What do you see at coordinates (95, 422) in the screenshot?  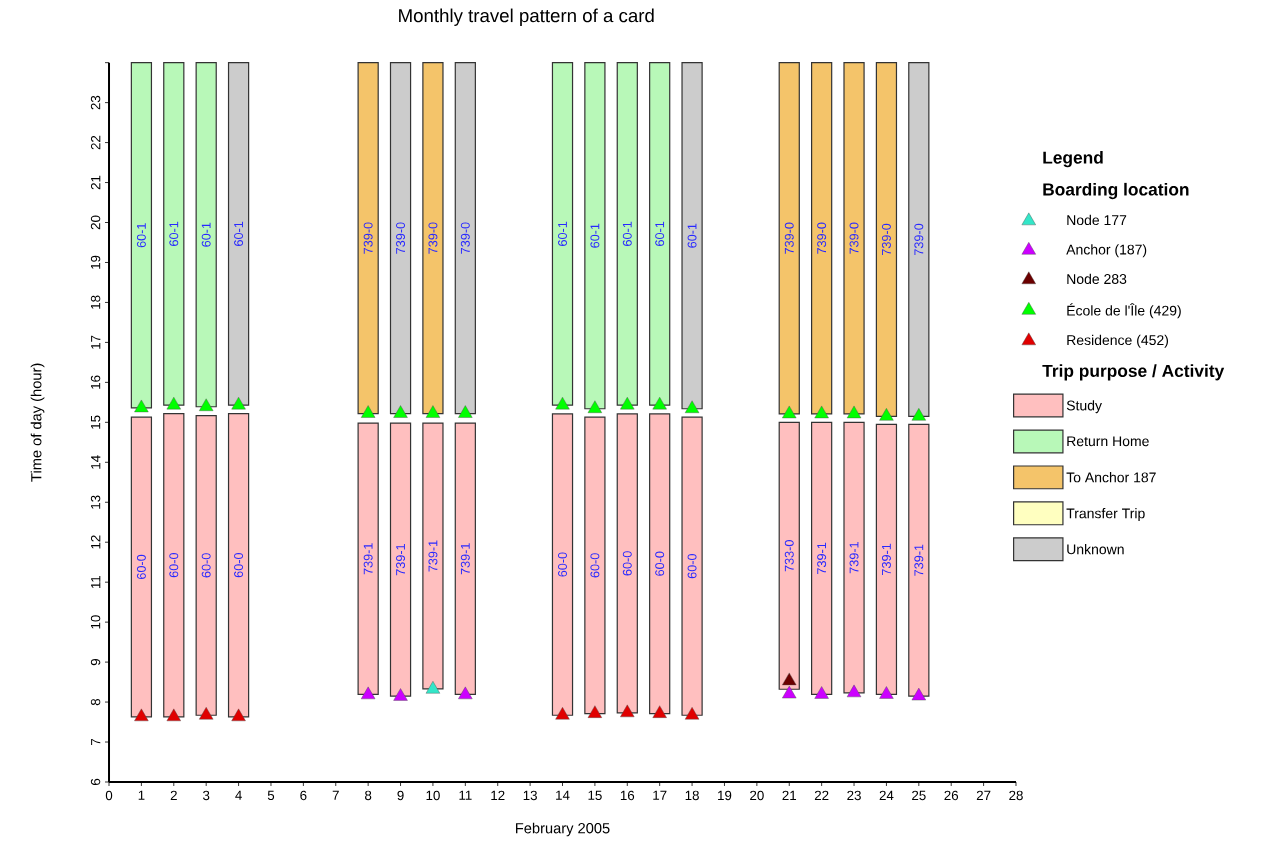 I see `y-tick-label: 15` at bounding box center [95, 422].